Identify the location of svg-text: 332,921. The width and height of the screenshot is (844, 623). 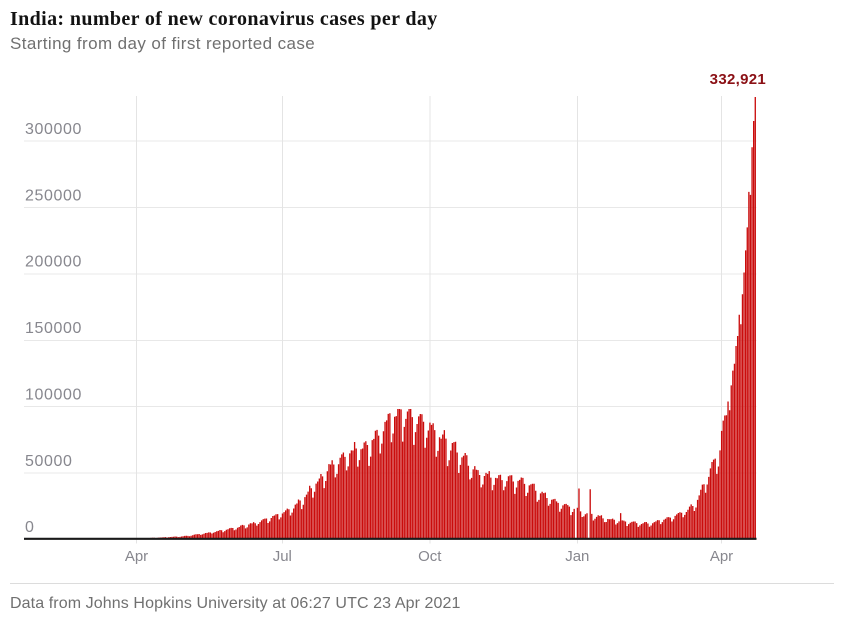
(738, 79).